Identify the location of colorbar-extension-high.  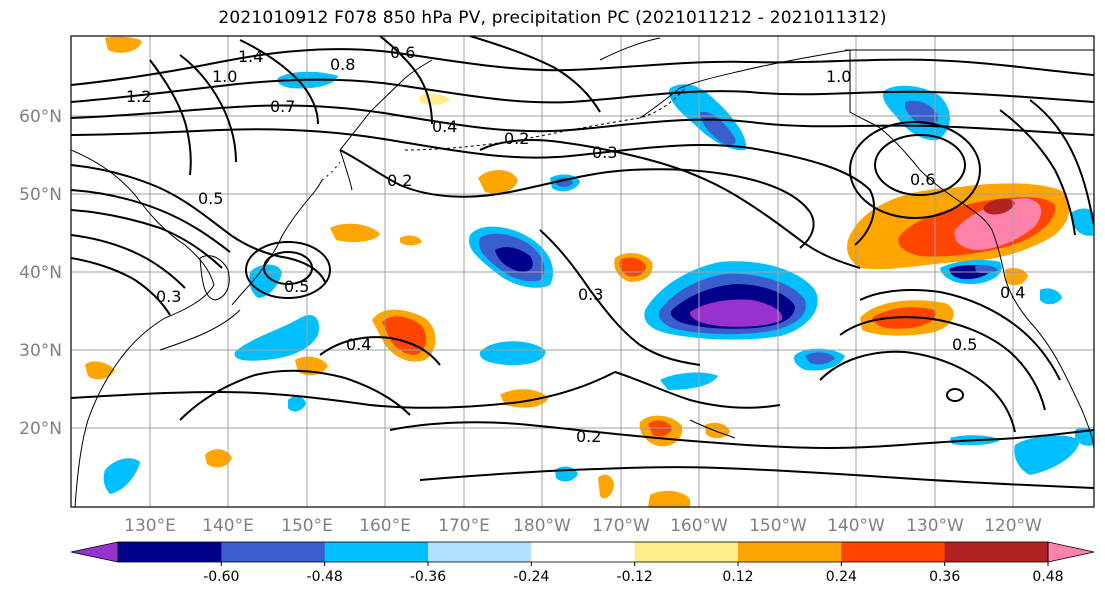
(1071, 552).